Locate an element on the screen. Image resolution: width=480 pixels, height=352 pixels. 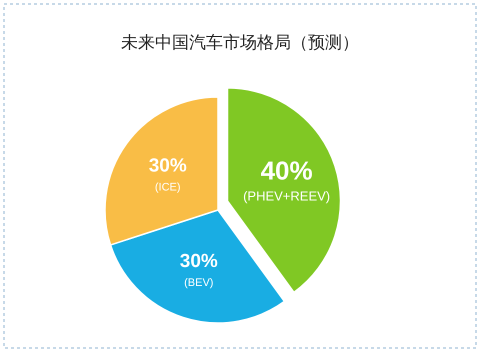
data-label: 40% is located at coordinates (286, 171).